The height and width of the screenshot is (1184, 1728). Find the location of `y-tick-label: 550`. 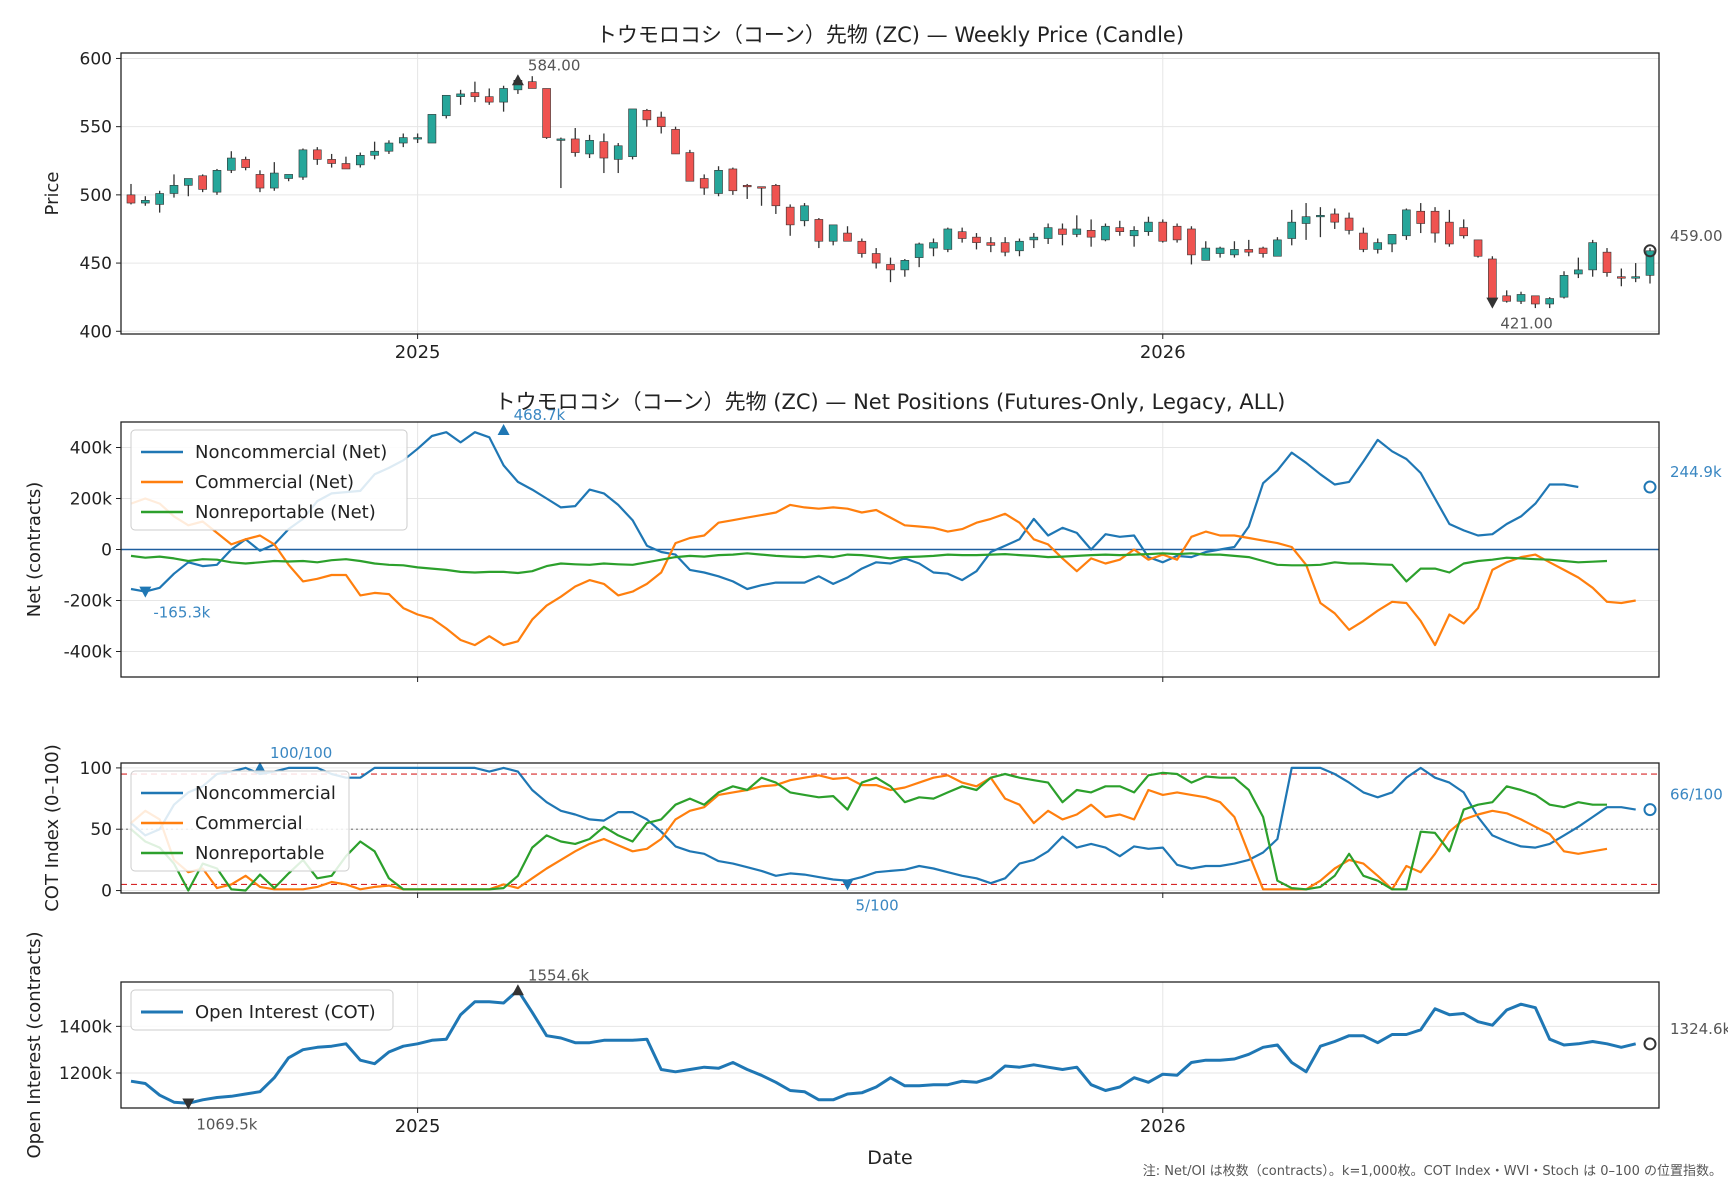

y-tick-label: 550 is located at coordinates (96, 128).